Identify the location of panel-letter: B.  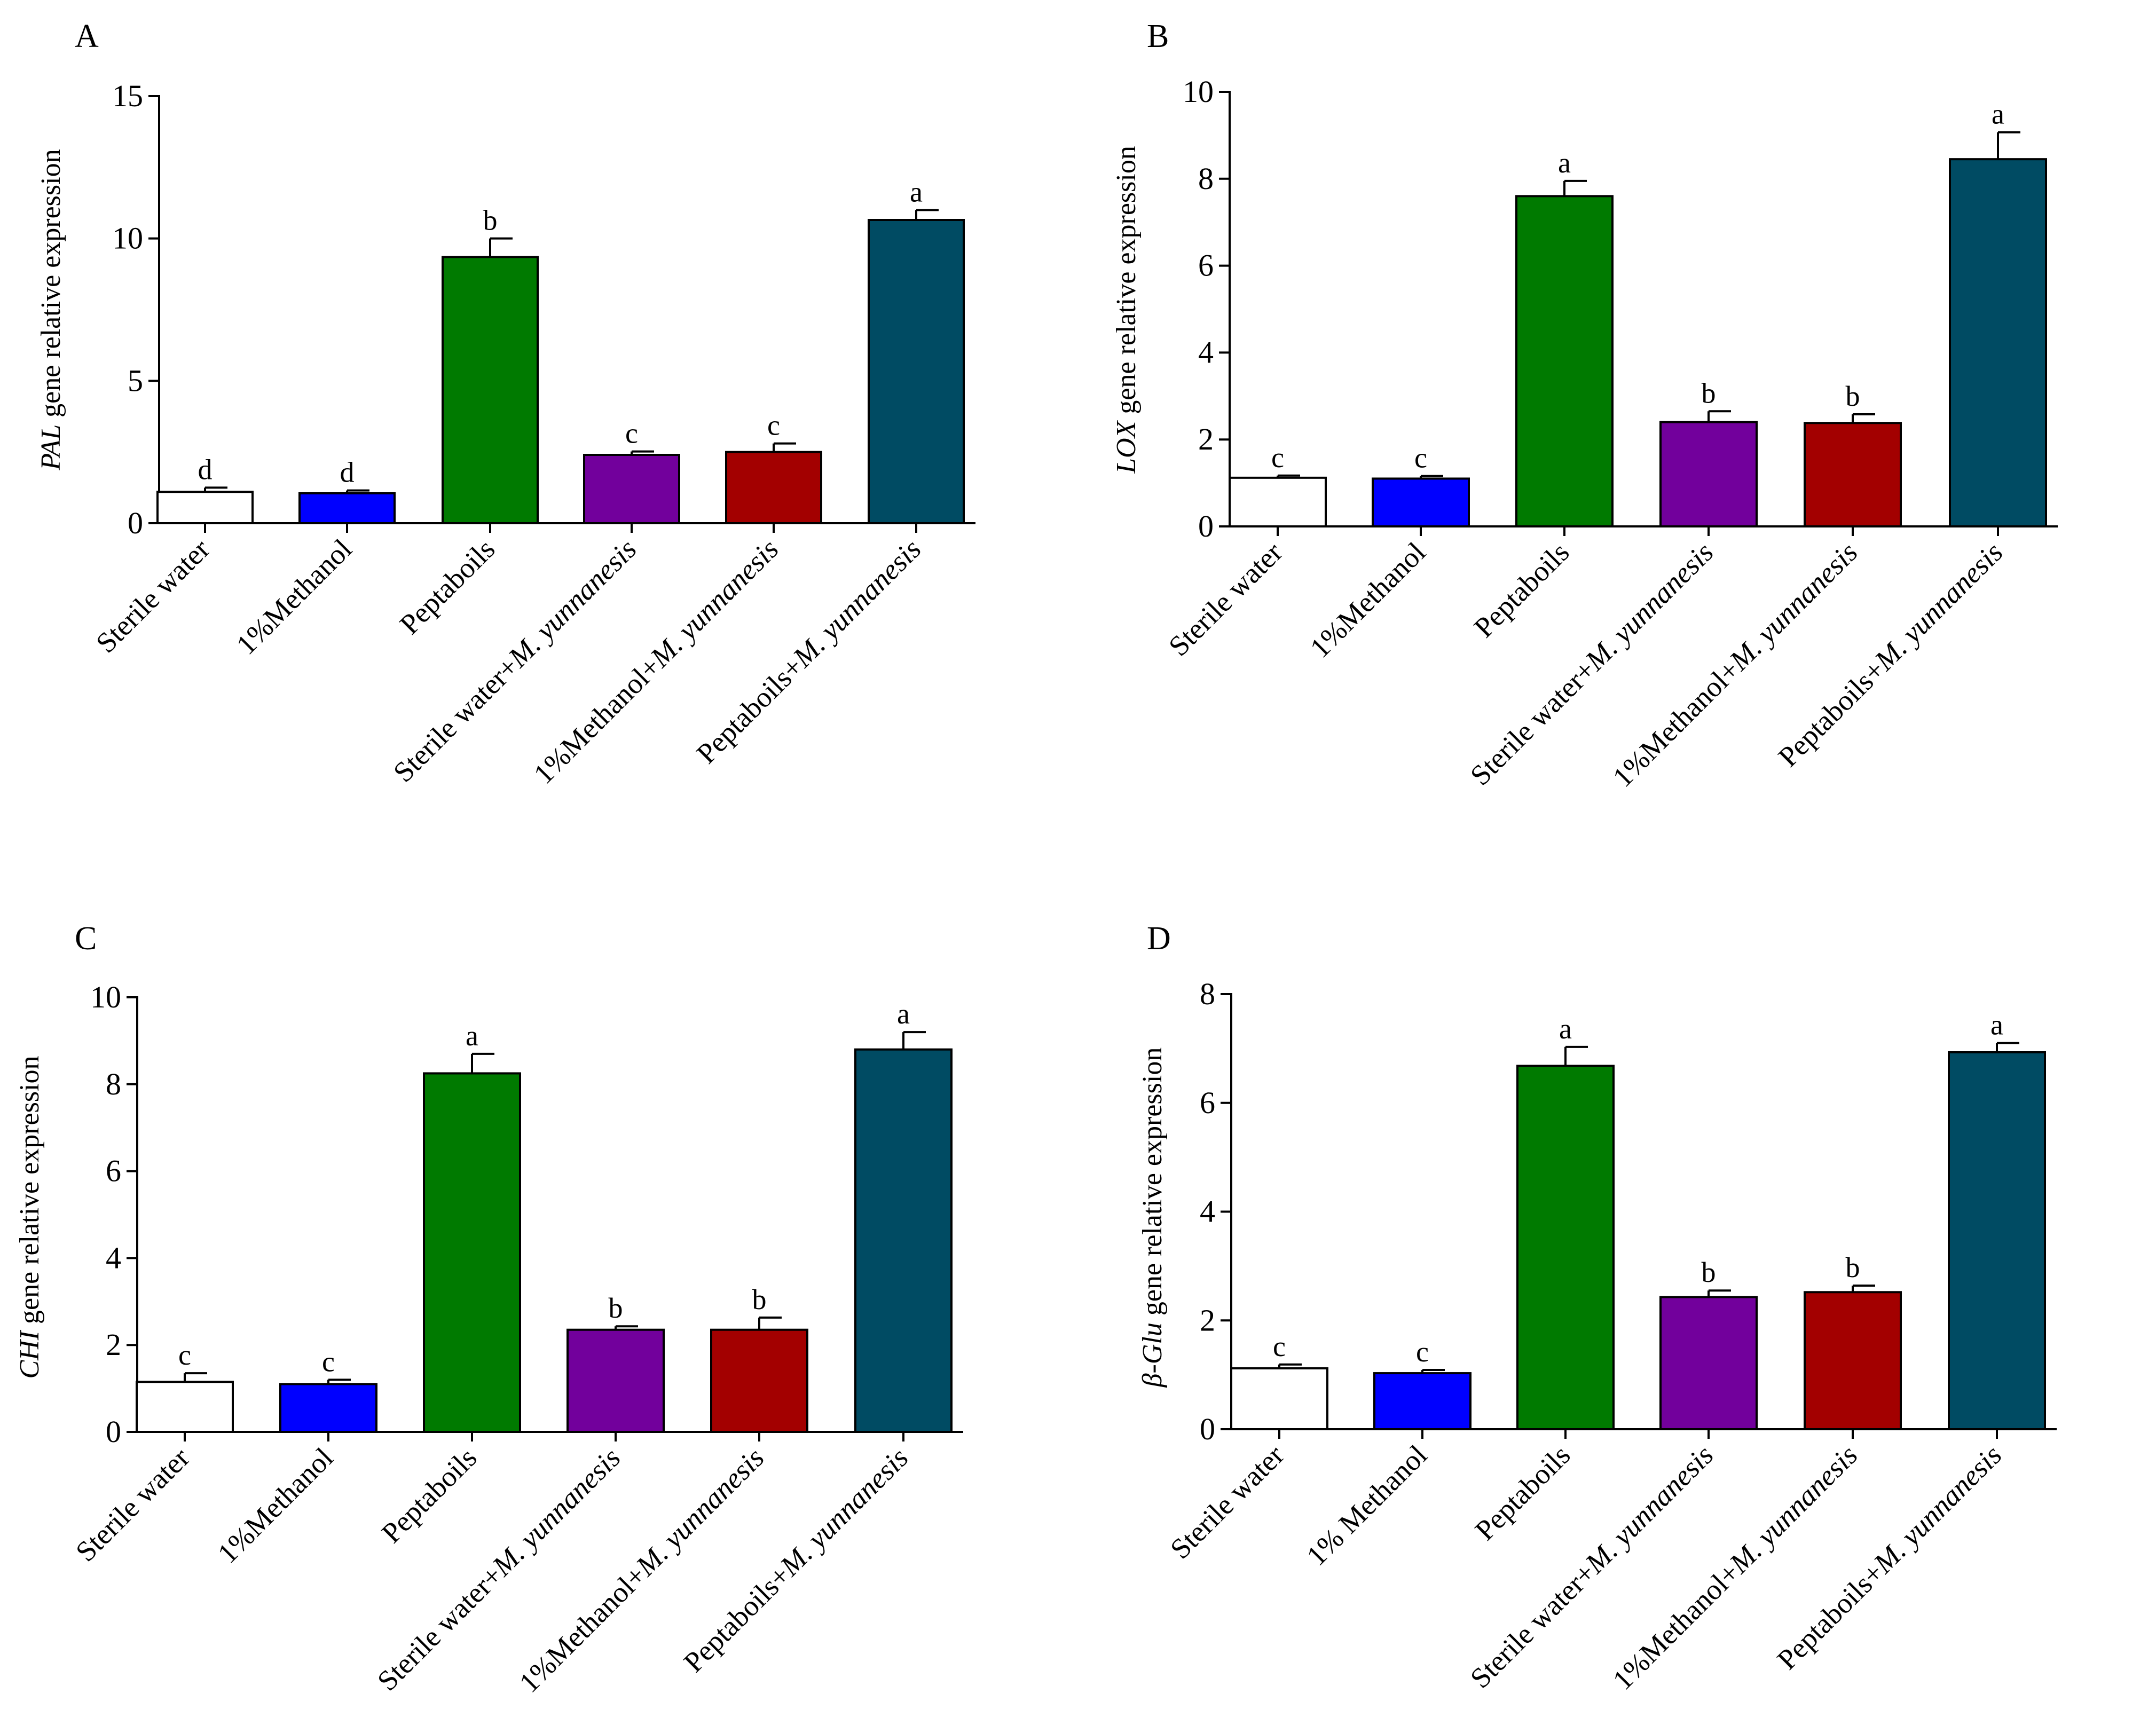
(1158, 36).